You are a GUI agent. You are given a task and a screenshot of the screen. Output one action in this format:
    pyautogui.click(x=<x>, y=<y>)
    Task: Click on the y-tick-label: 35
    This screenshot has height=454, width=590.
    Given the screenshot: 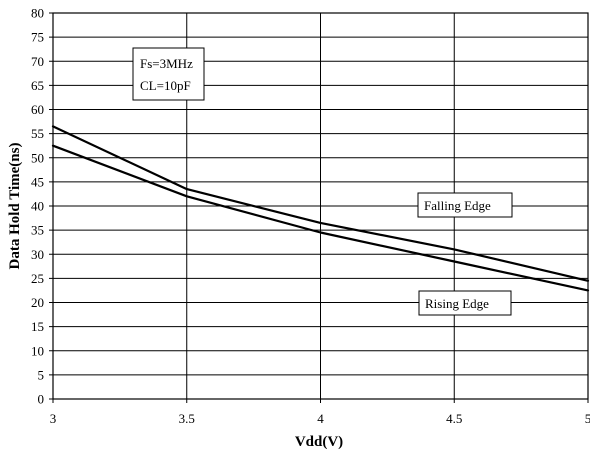 What is the action you would take?
    pyautogui.click(x=37, y=230)
    